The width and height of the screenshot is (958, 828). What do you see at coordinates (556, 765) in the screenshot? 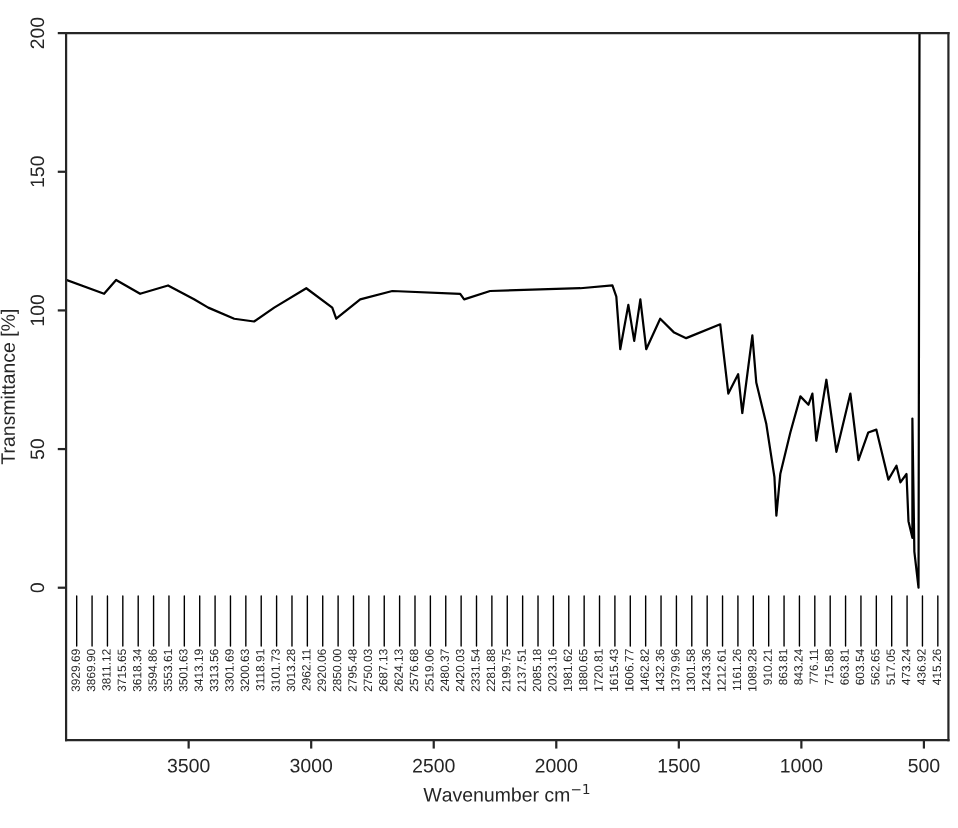
I see `x-tick-label: 2000` at bounding box center [556, 765].